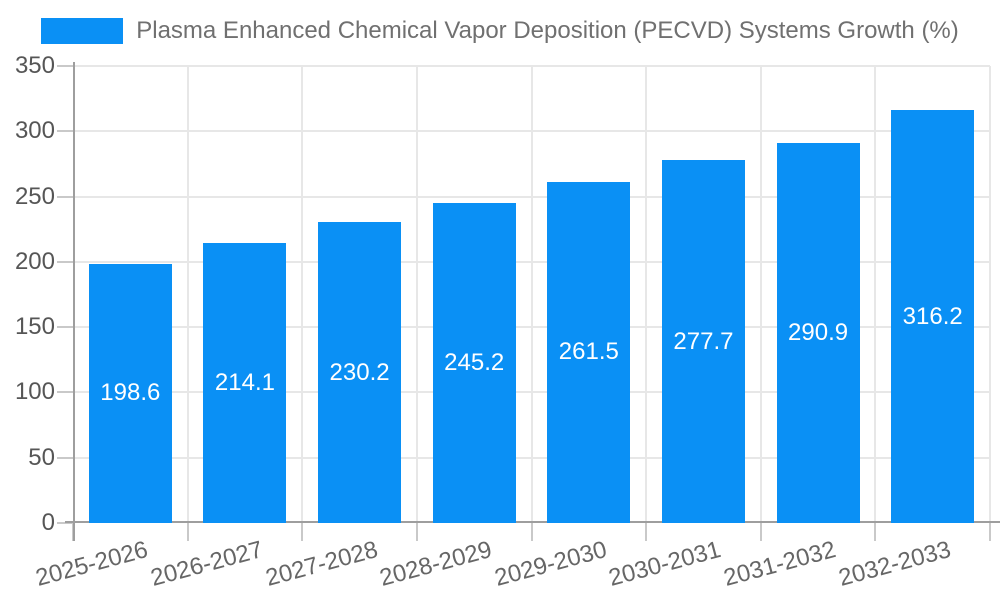  What do you see at coordinates (589, 352) in the screenshot?
I see `bar-2029-2030` at bounding box center [589, 352].